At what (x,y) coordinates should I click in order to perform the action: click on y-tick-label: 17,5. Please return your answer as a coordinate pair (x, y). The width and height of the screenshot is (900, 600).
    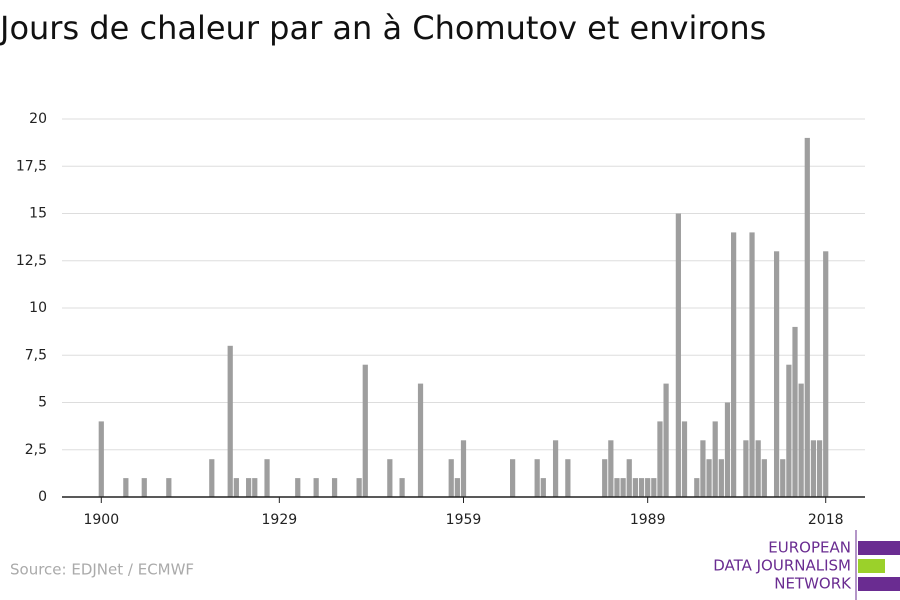
    Looking at the image, I should click on (31, 166).